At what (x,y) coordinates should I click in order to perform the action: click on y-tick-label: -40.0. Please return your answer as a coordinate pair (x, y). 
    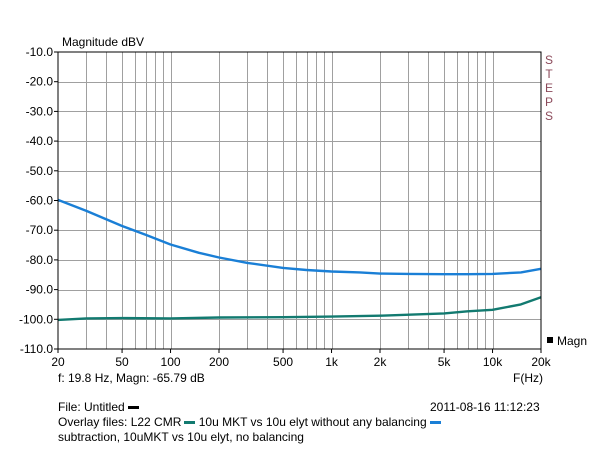
    Looking at the image, I should click on (40, 141).